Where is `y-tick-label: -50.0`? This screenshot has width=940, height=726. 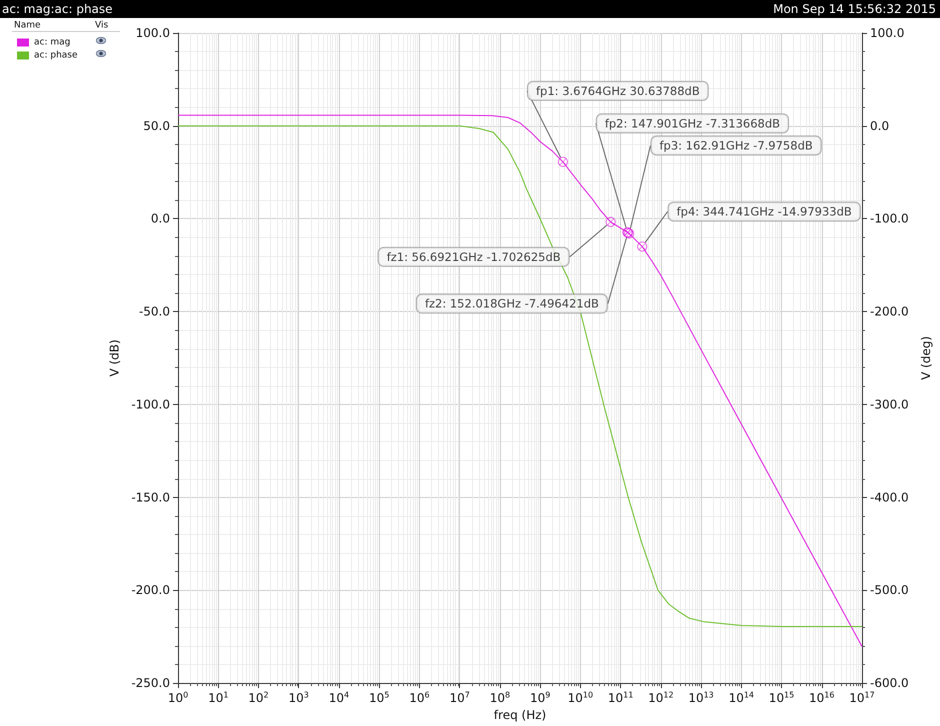 y-tick-label: -50.0 is located at coordinates (154, 311).